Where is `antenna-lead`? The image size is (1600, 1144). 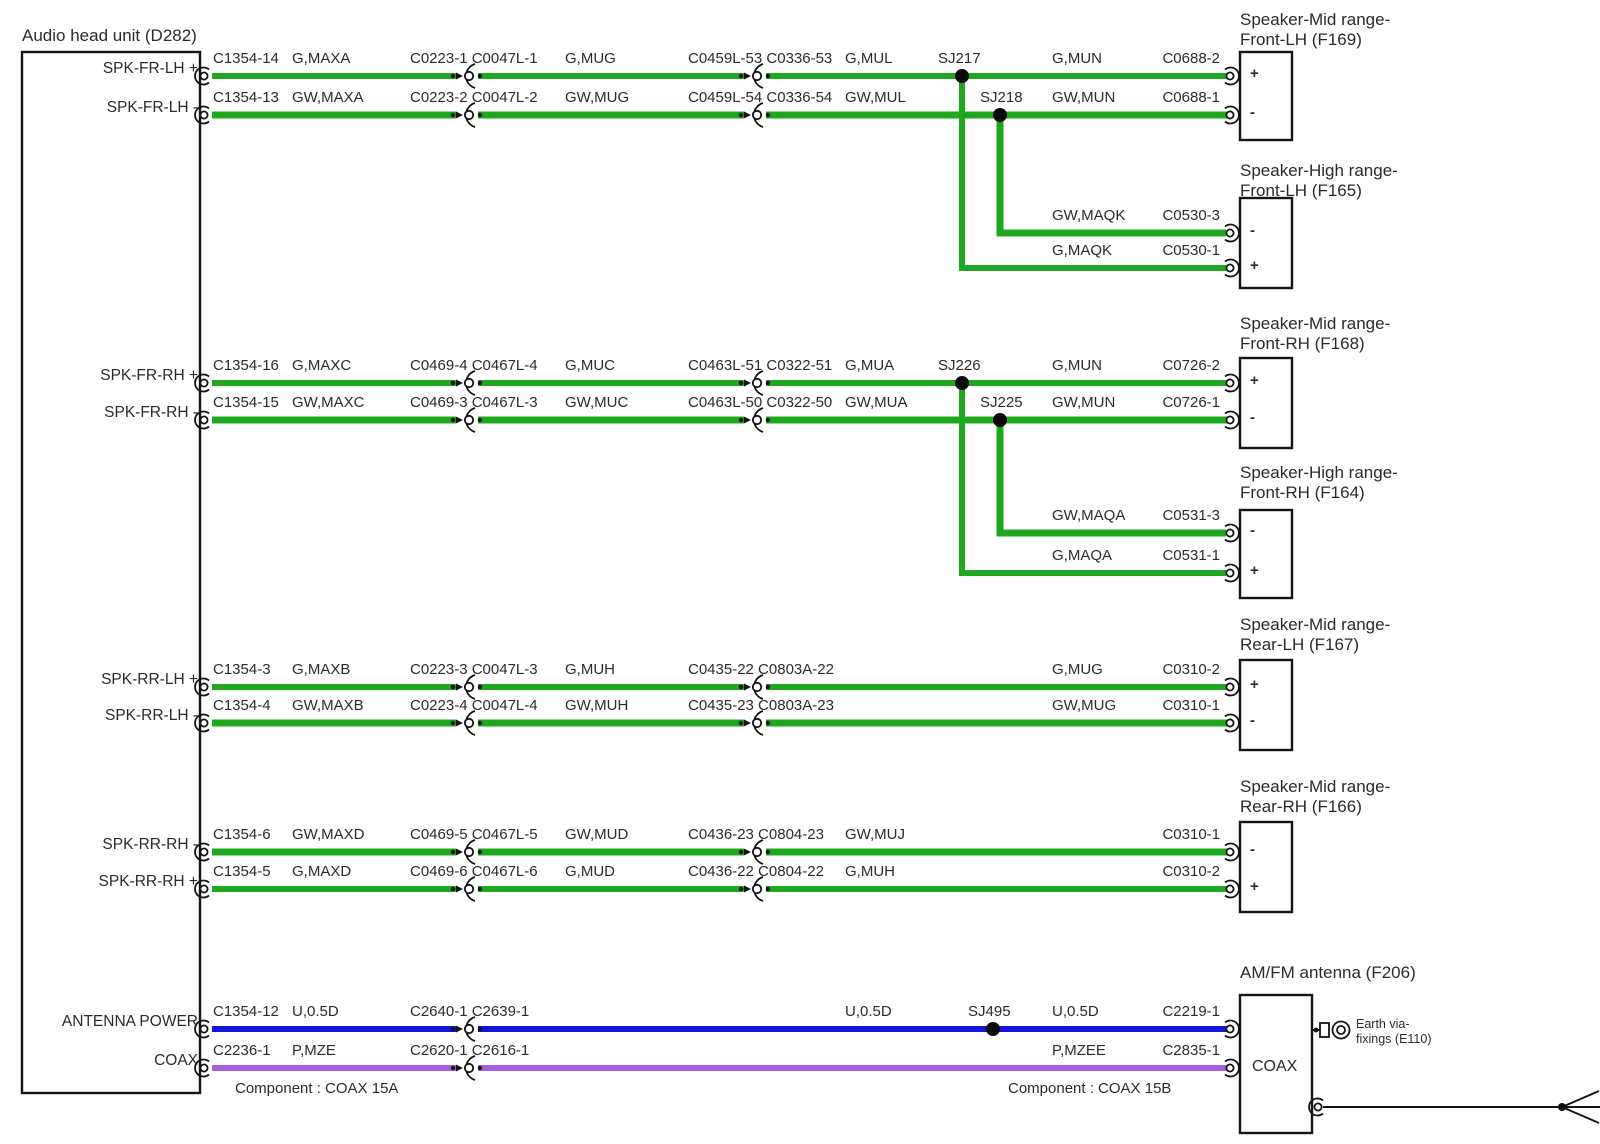
antenna-lead is located at coordinates (1461, 1107).